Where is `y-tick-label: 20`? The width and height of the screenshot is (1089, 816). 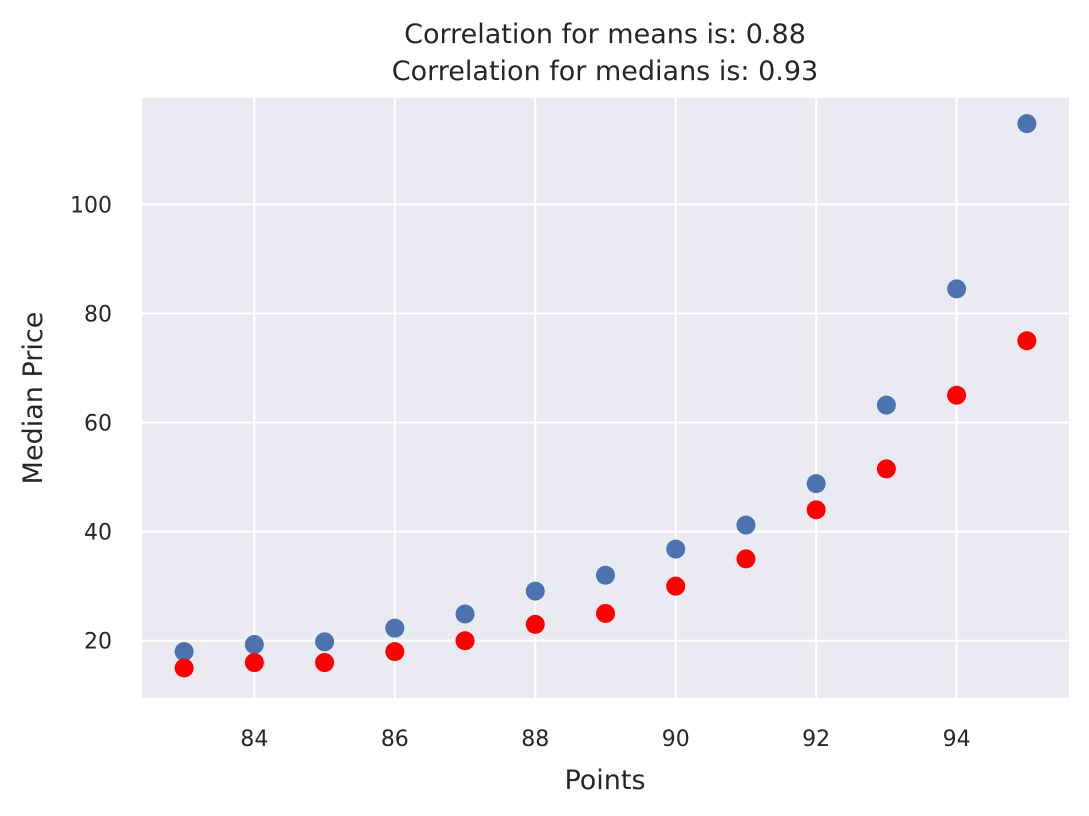
y-tick-label: 20 is located at coordinates (98, 642).